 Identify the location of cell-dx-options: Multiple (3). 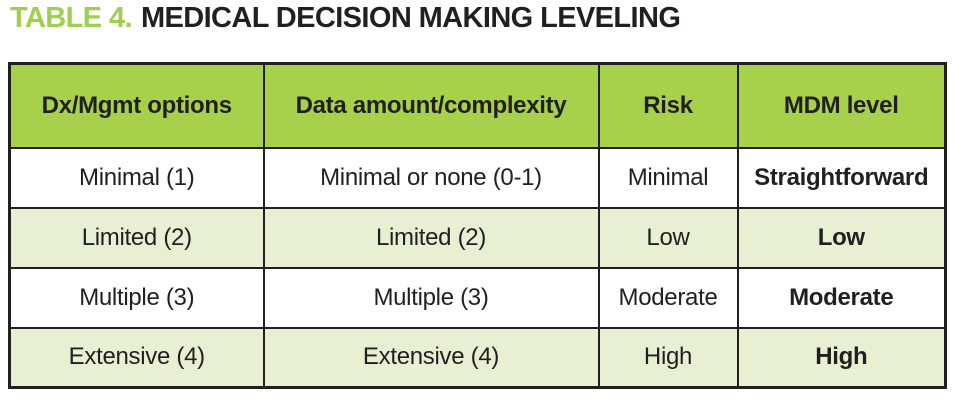
(136, 297).